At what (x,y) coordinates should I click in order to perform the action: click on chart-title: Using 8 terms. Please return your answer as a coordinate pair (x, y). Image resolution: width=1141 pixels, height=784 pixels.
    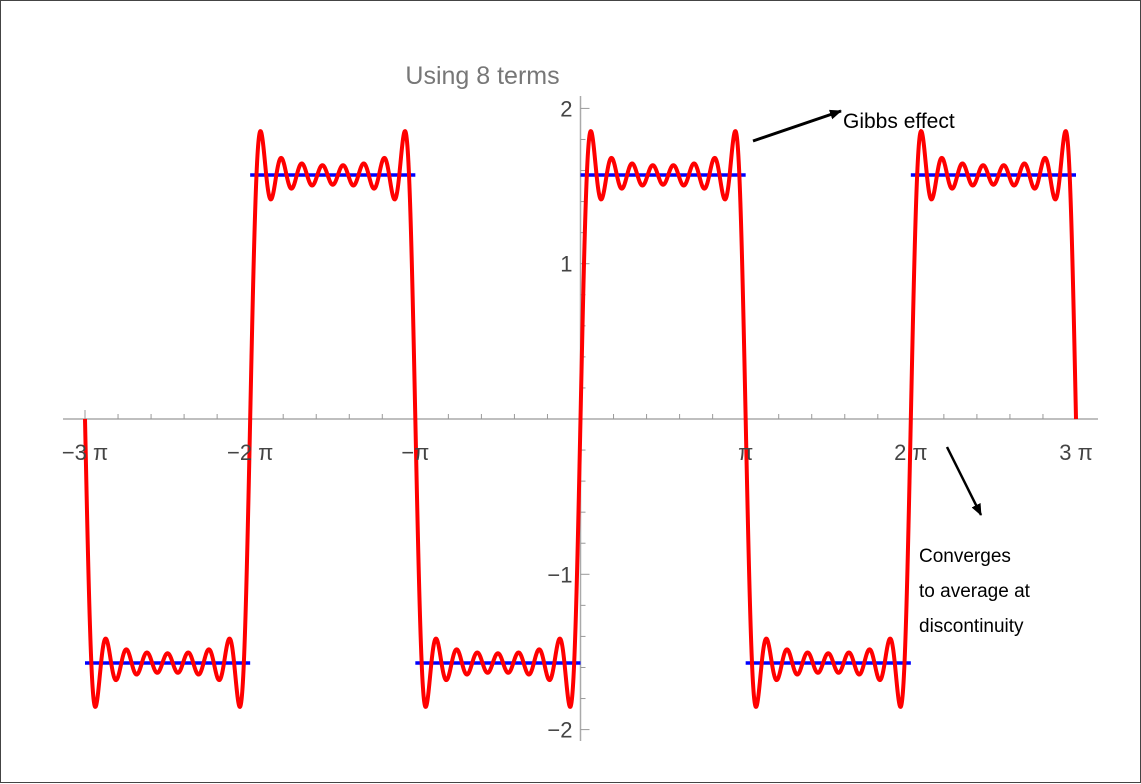
    Looking at the image, I should click on (482, 76).